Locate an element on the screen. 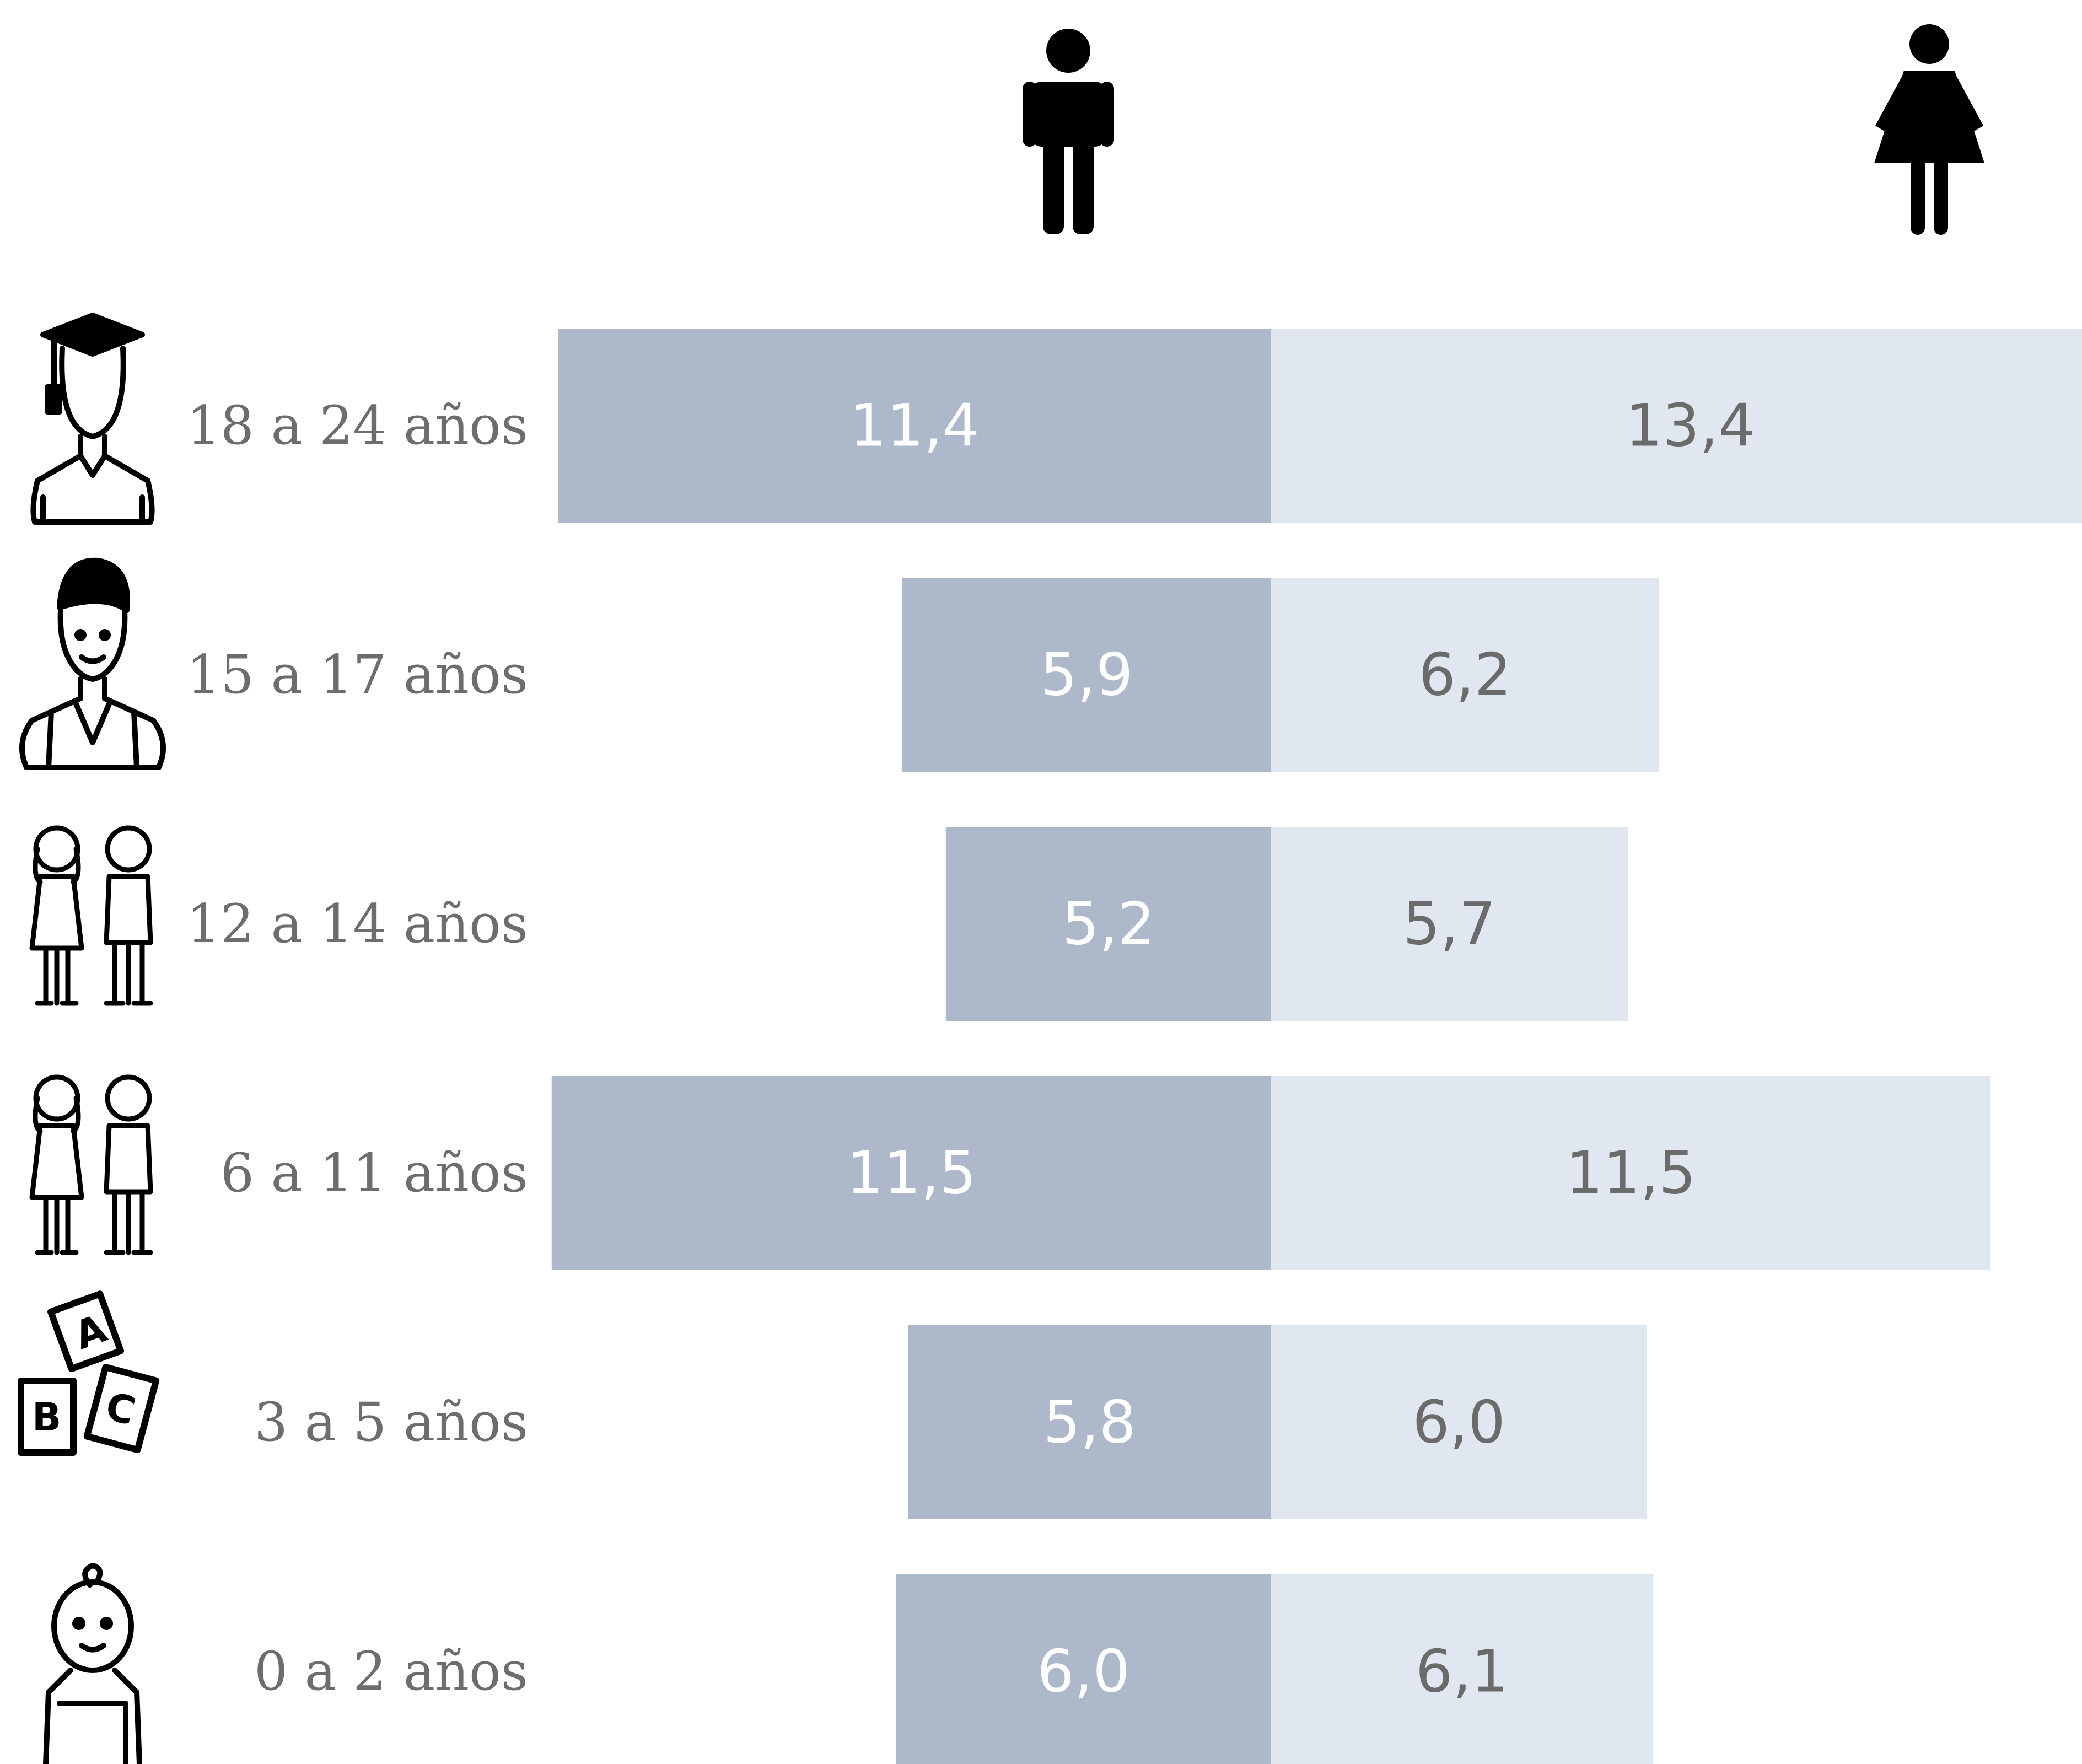 The width and height of the screenshot is (2082, 1764). data-label-female: 5,7 is located at coordinates (1449, 924).